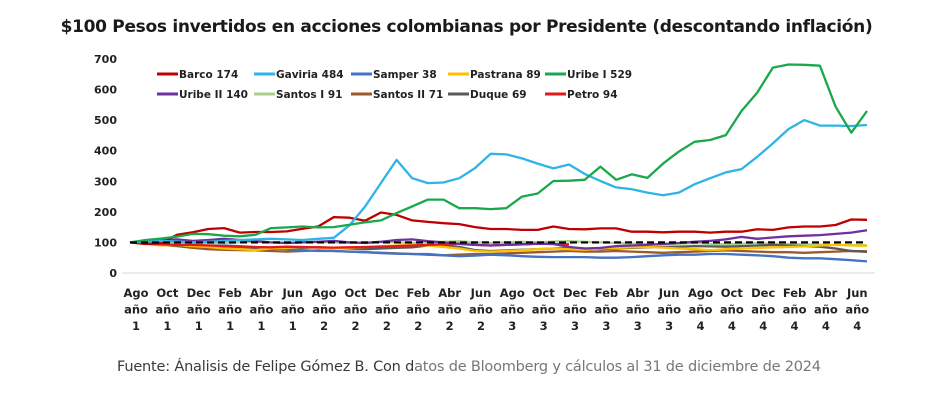  What do you see at coordinates (309, 95) in the screenshot?
I see `legend-label: Santos I 91` at bounding box center [309, 95].